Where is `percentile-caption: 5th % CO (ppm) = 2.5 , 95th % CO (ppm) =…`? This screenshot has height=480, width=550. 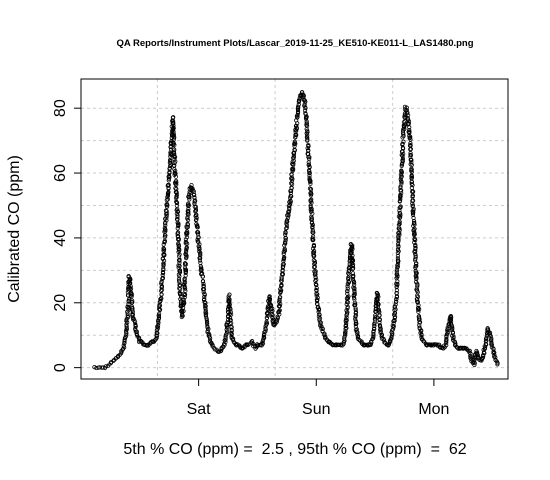 percentile-caption: 5th % CO (ppm) = 2.5 , 95th % CO (ppm) =… is located at coordinates (294, 449).